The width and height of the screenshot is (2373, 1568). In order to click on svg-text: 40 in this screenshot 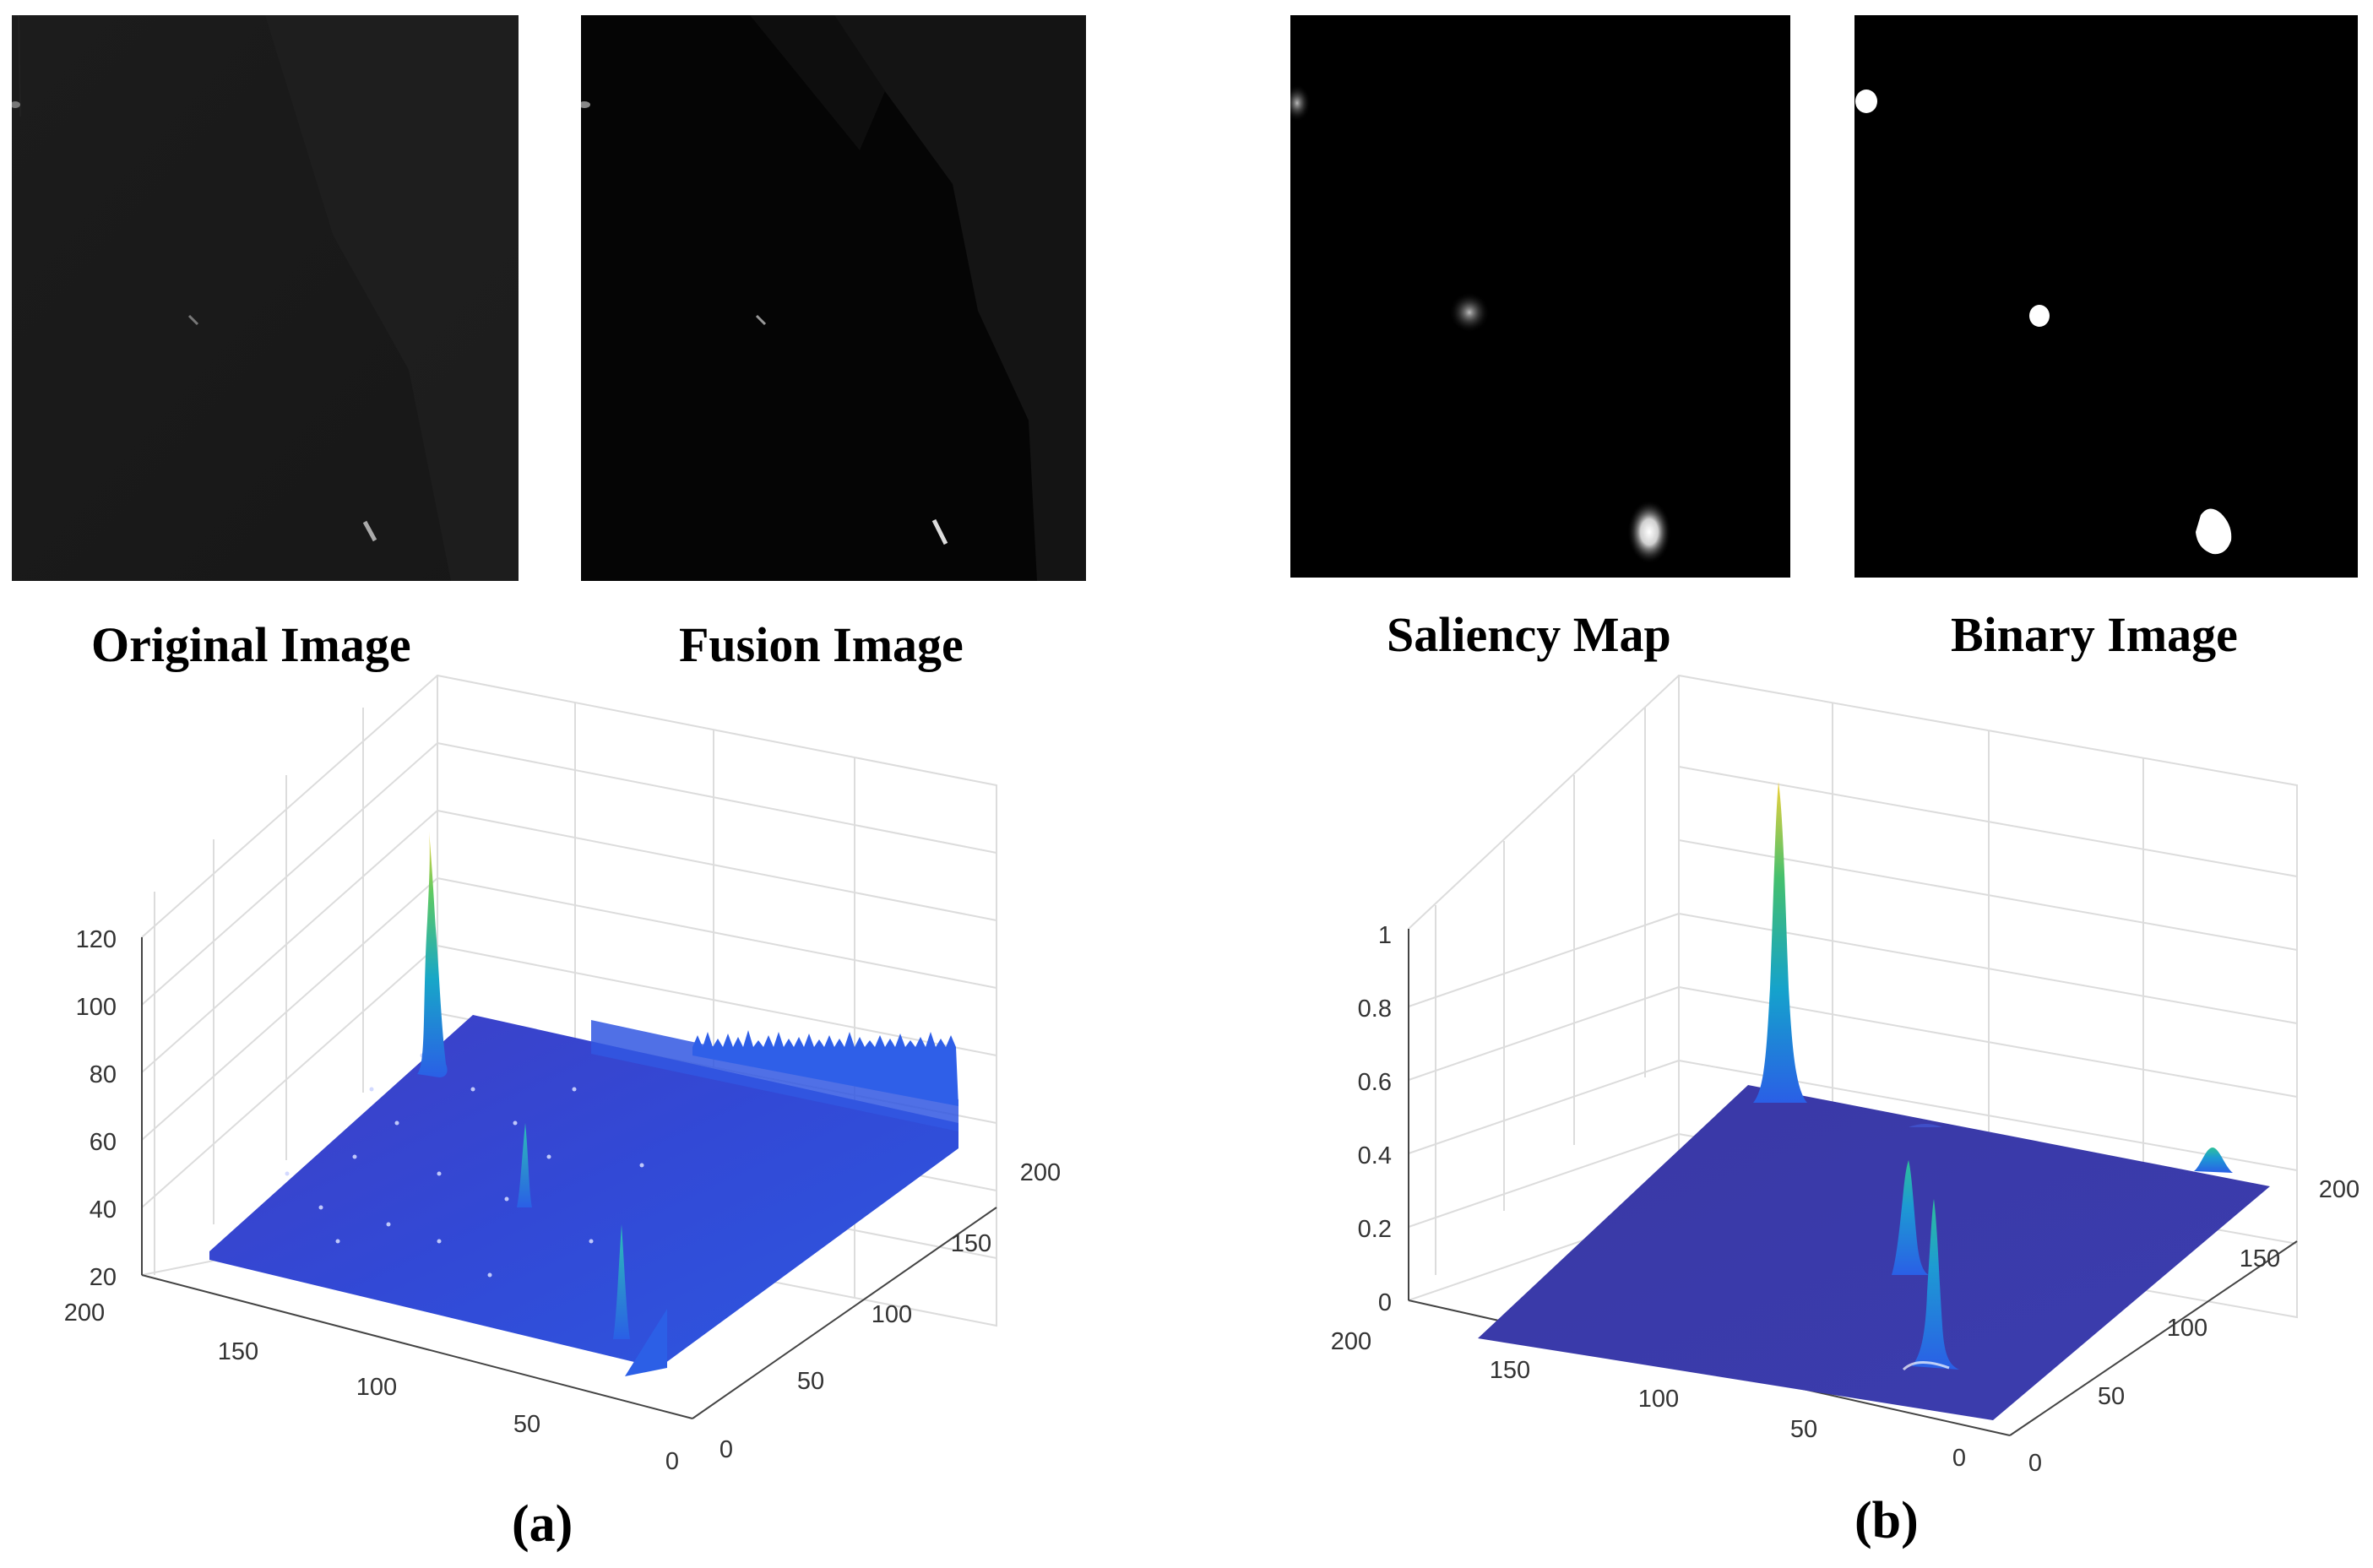, I will do `click(103, 1209)`.